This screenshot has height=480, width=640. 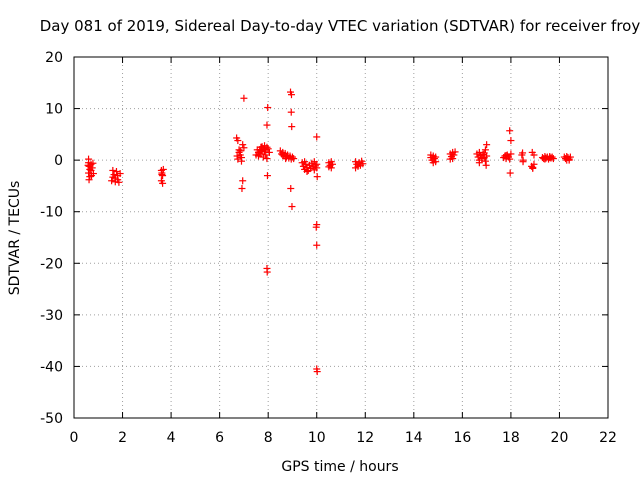 What do you see at coordinates (219, 438) in the screenshot?
I see `x-tick-label: 6` at bounding box center [219, 438].